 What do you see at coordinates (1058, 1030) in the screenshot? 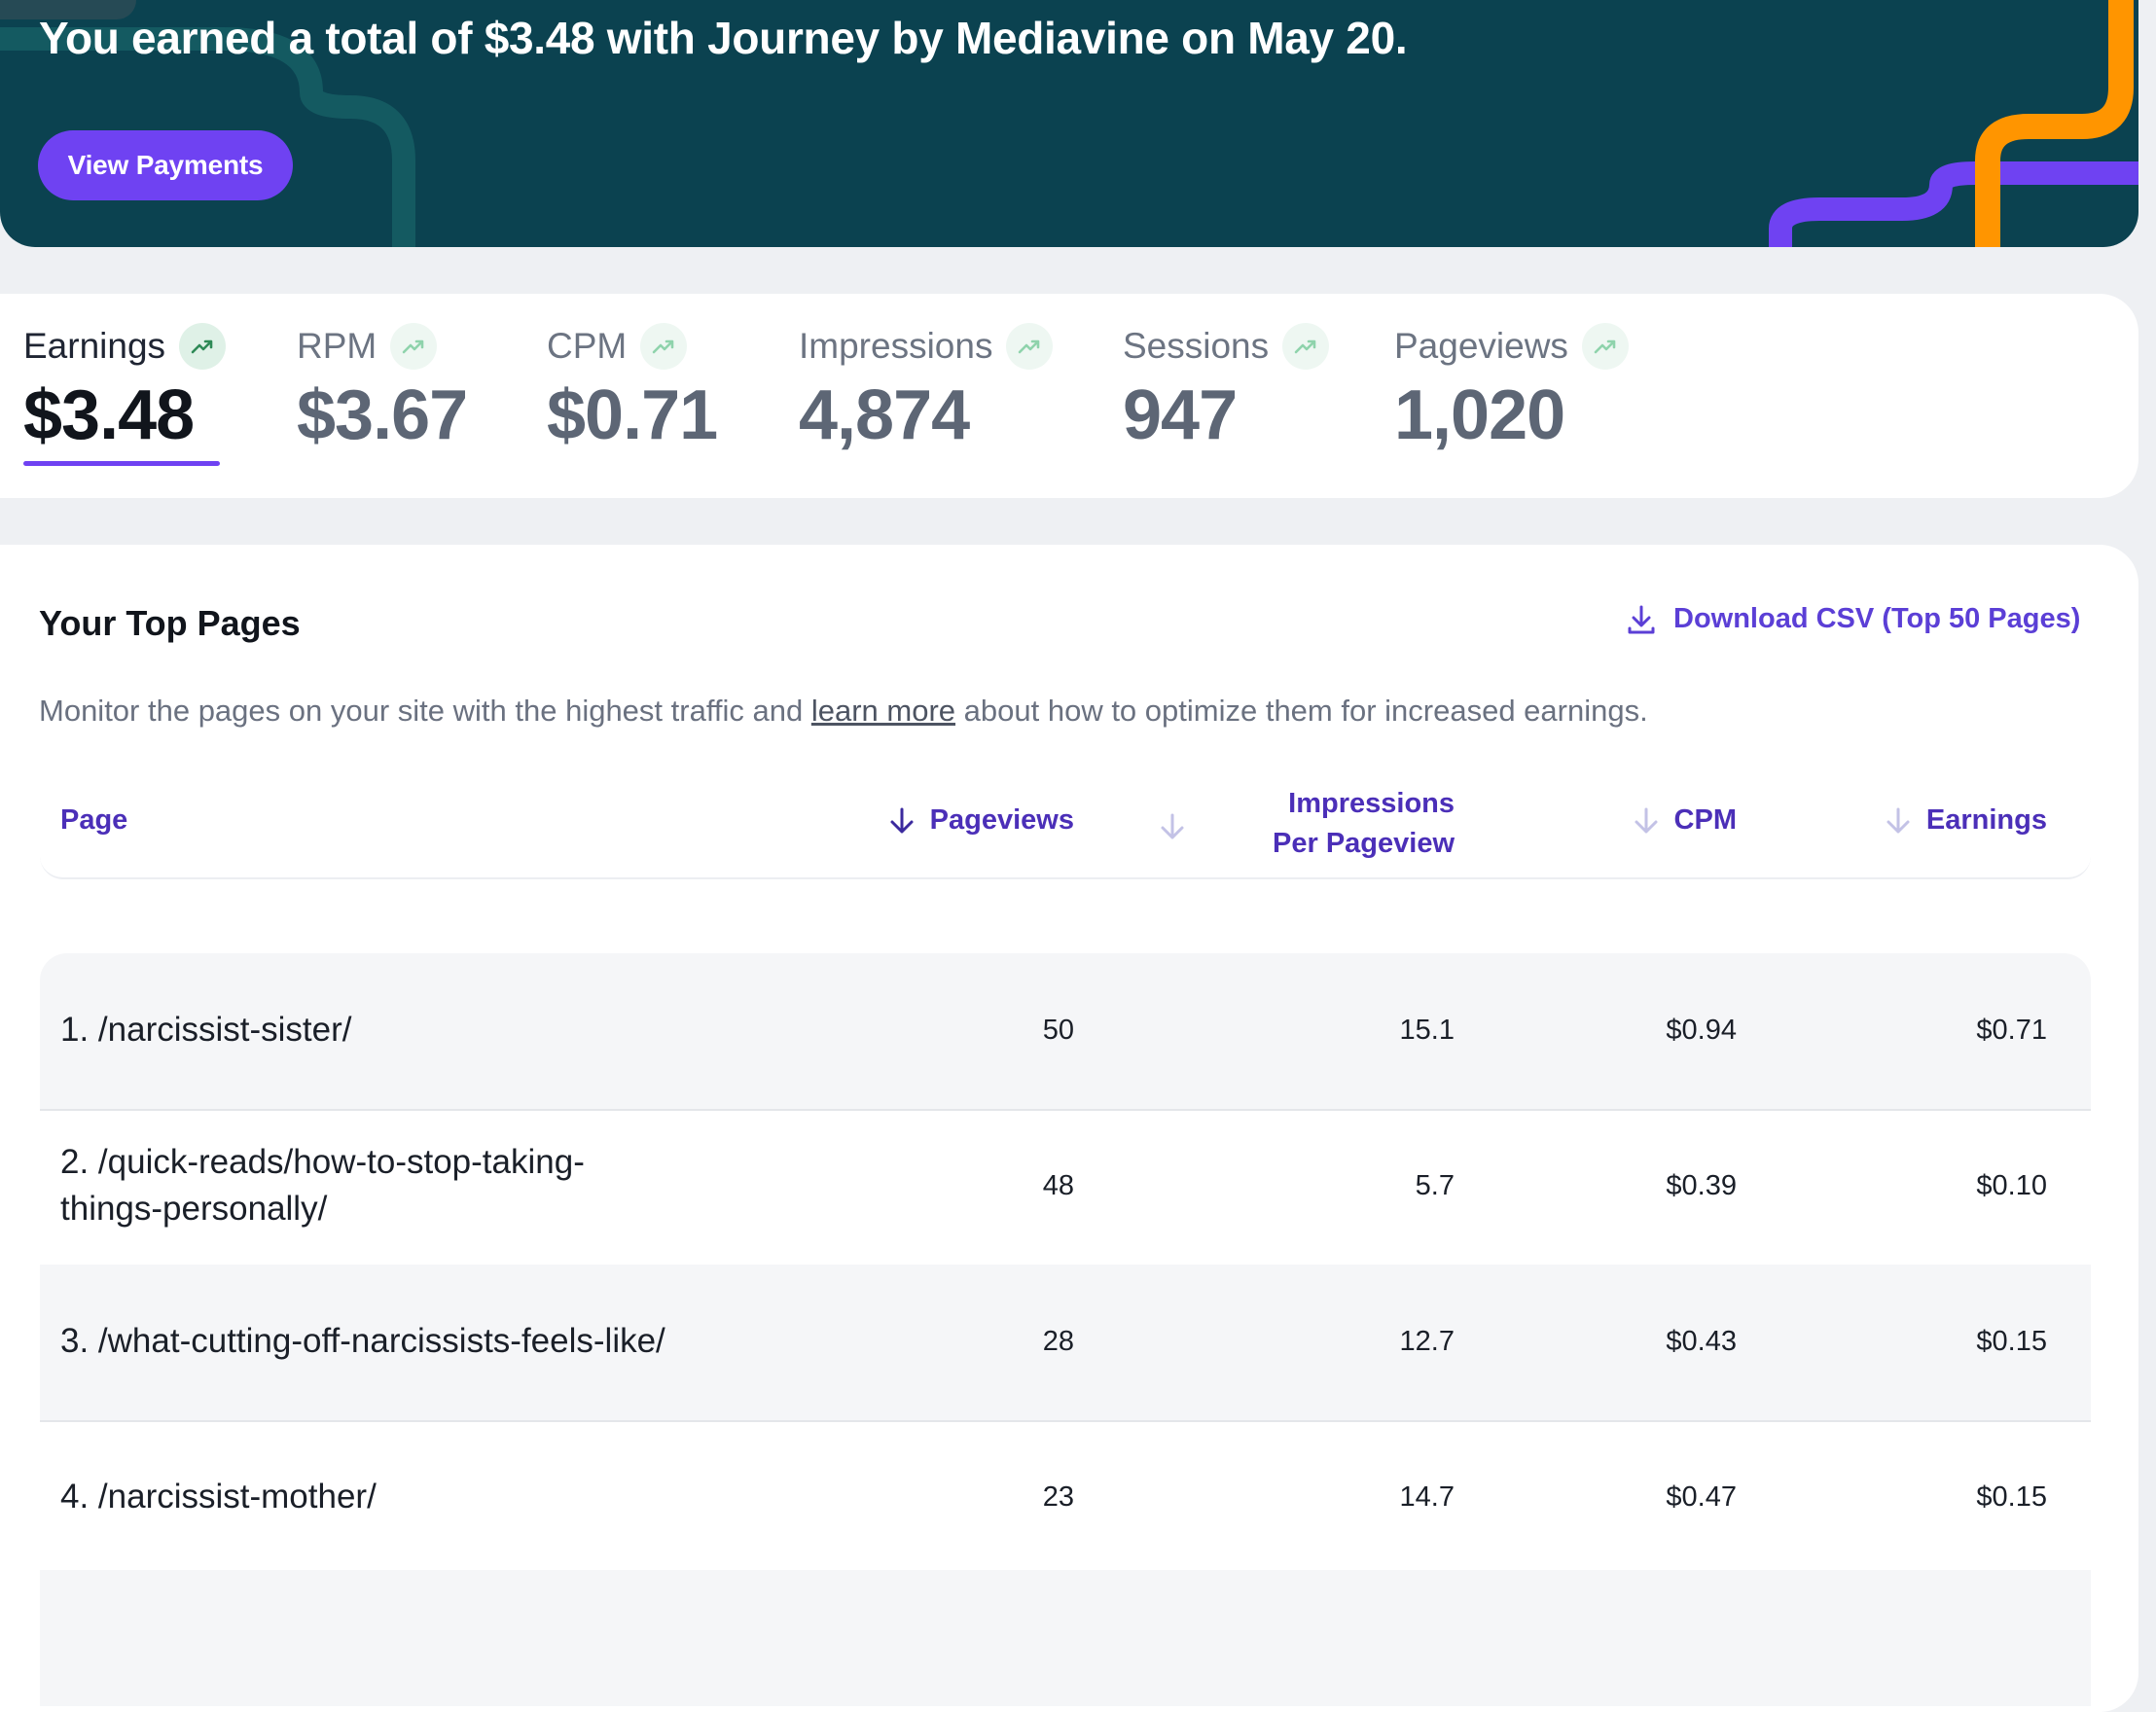
I see `pageviews-cell: 50` at bounding box center [1058, 1030].